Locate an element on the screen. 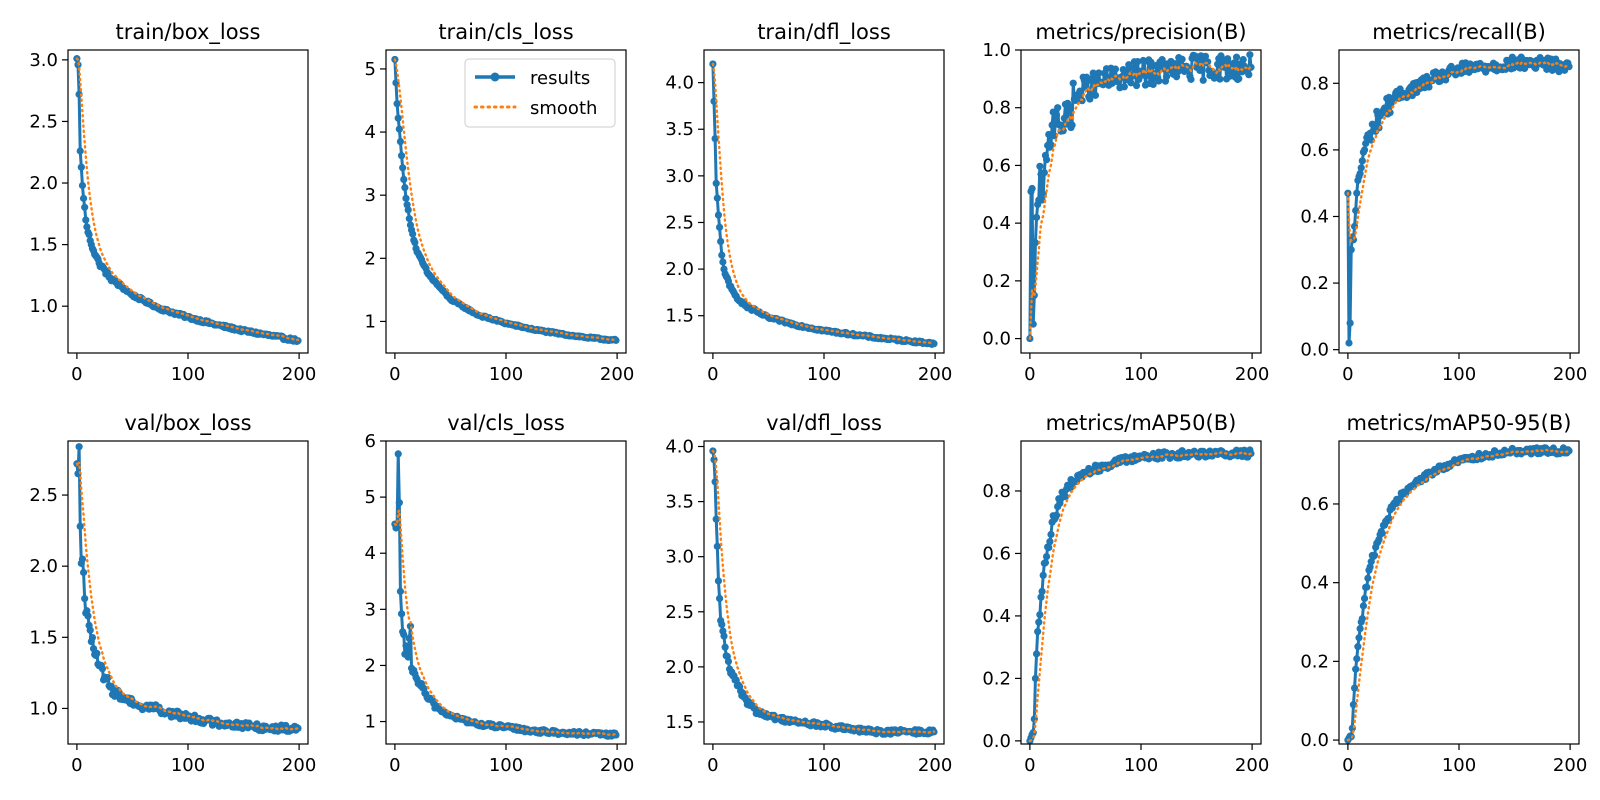 This screenshot has height=800, width=1600. y-tick-label: 3 is located at coordinates (370, 609).